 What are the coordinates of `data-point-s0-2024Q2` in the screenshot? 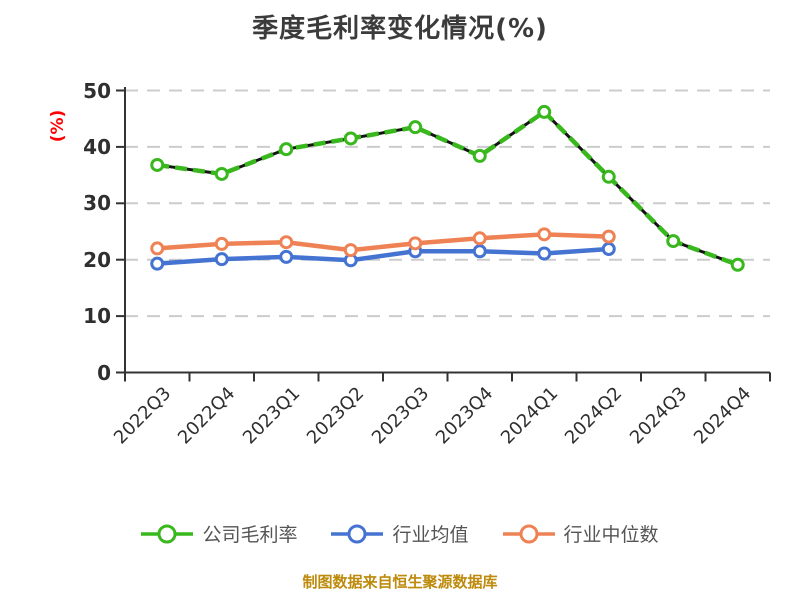 It's located at (608, 176).